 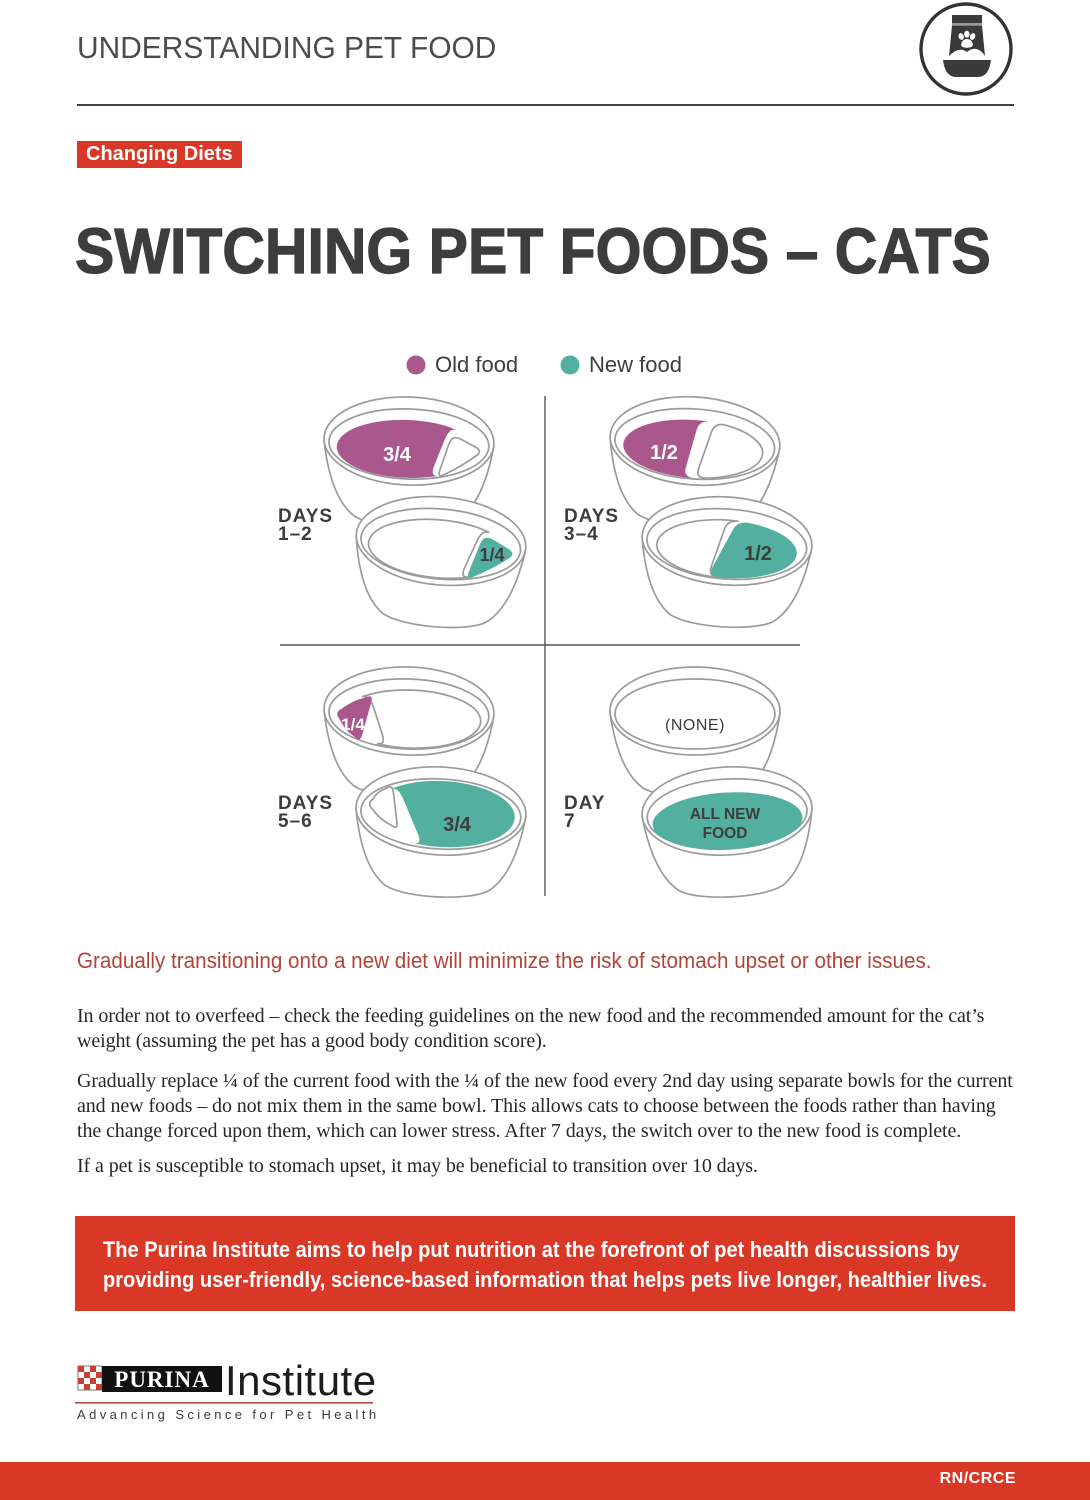 I want to click on svg-text: ALL NEW, so click(x=725, y=814).